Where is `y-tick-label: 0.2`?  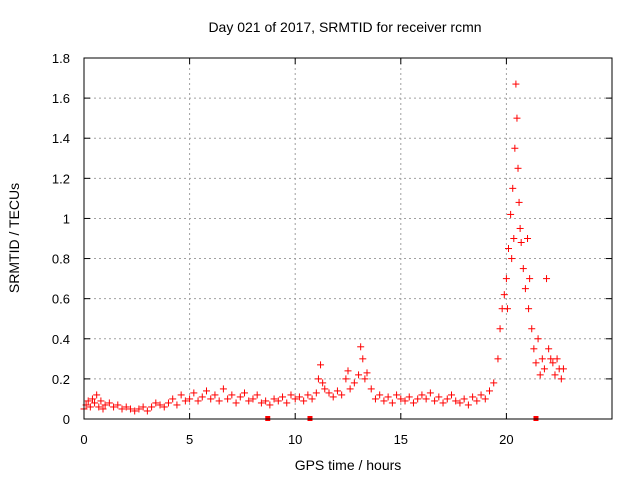
y-tick-label: 0.2 is located at coordinates (61, 379).